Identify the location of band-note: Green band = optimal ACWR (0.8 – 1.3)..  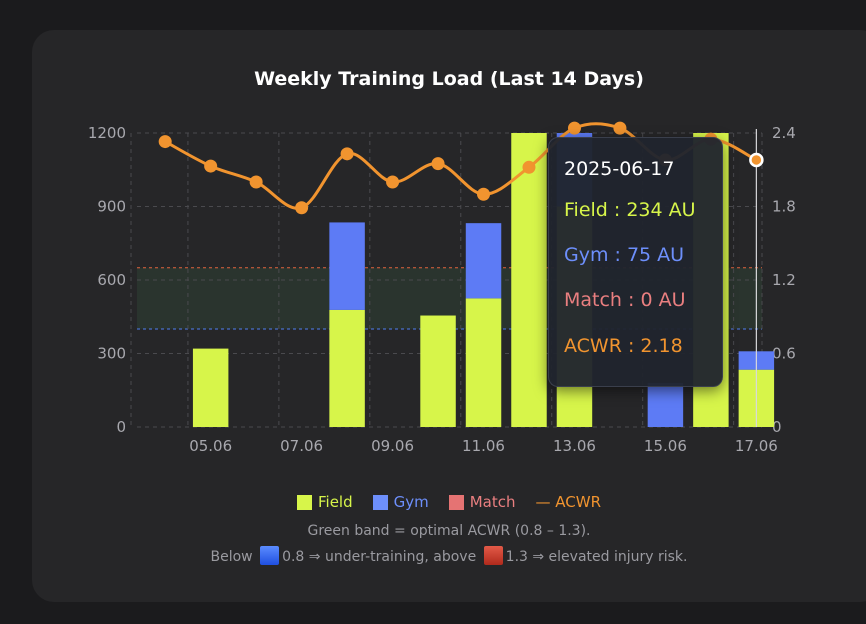
(449, 531).